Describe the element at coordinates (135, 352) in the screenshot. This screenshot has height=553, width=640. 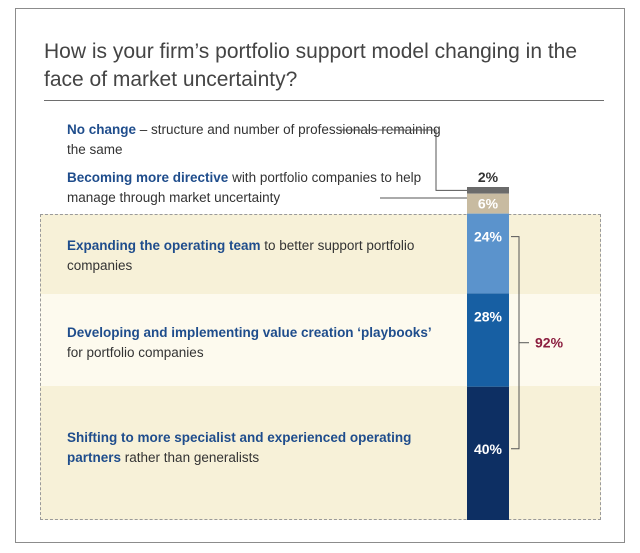
I see `category-label-rest: for portfolio companies` at that location.